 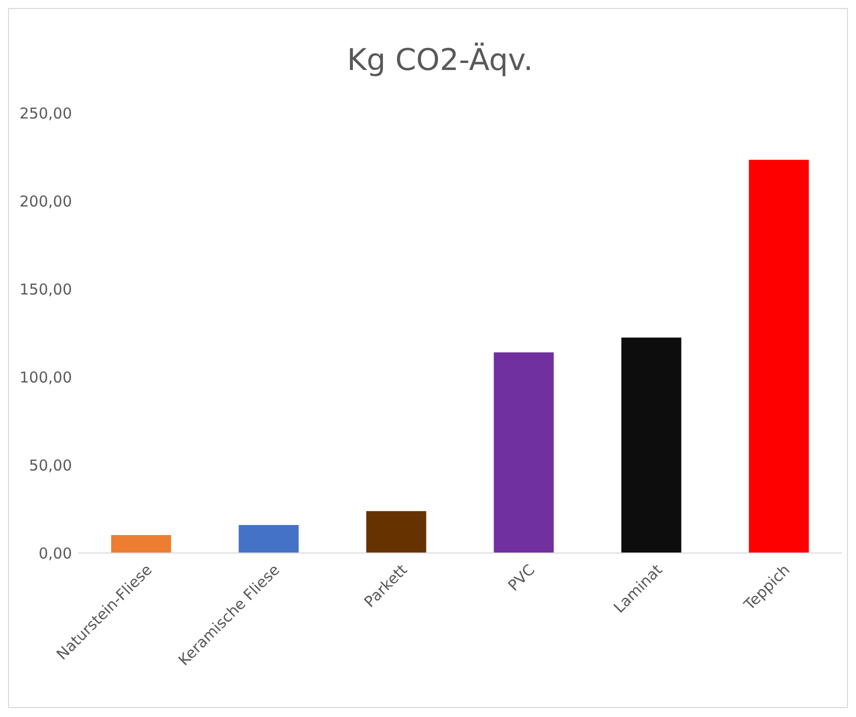 What do you see at coordinates (440, 60) in the screenshot?
I see `chart-title: Kg CO2-Äqv.` at bounding box center [440, 60].